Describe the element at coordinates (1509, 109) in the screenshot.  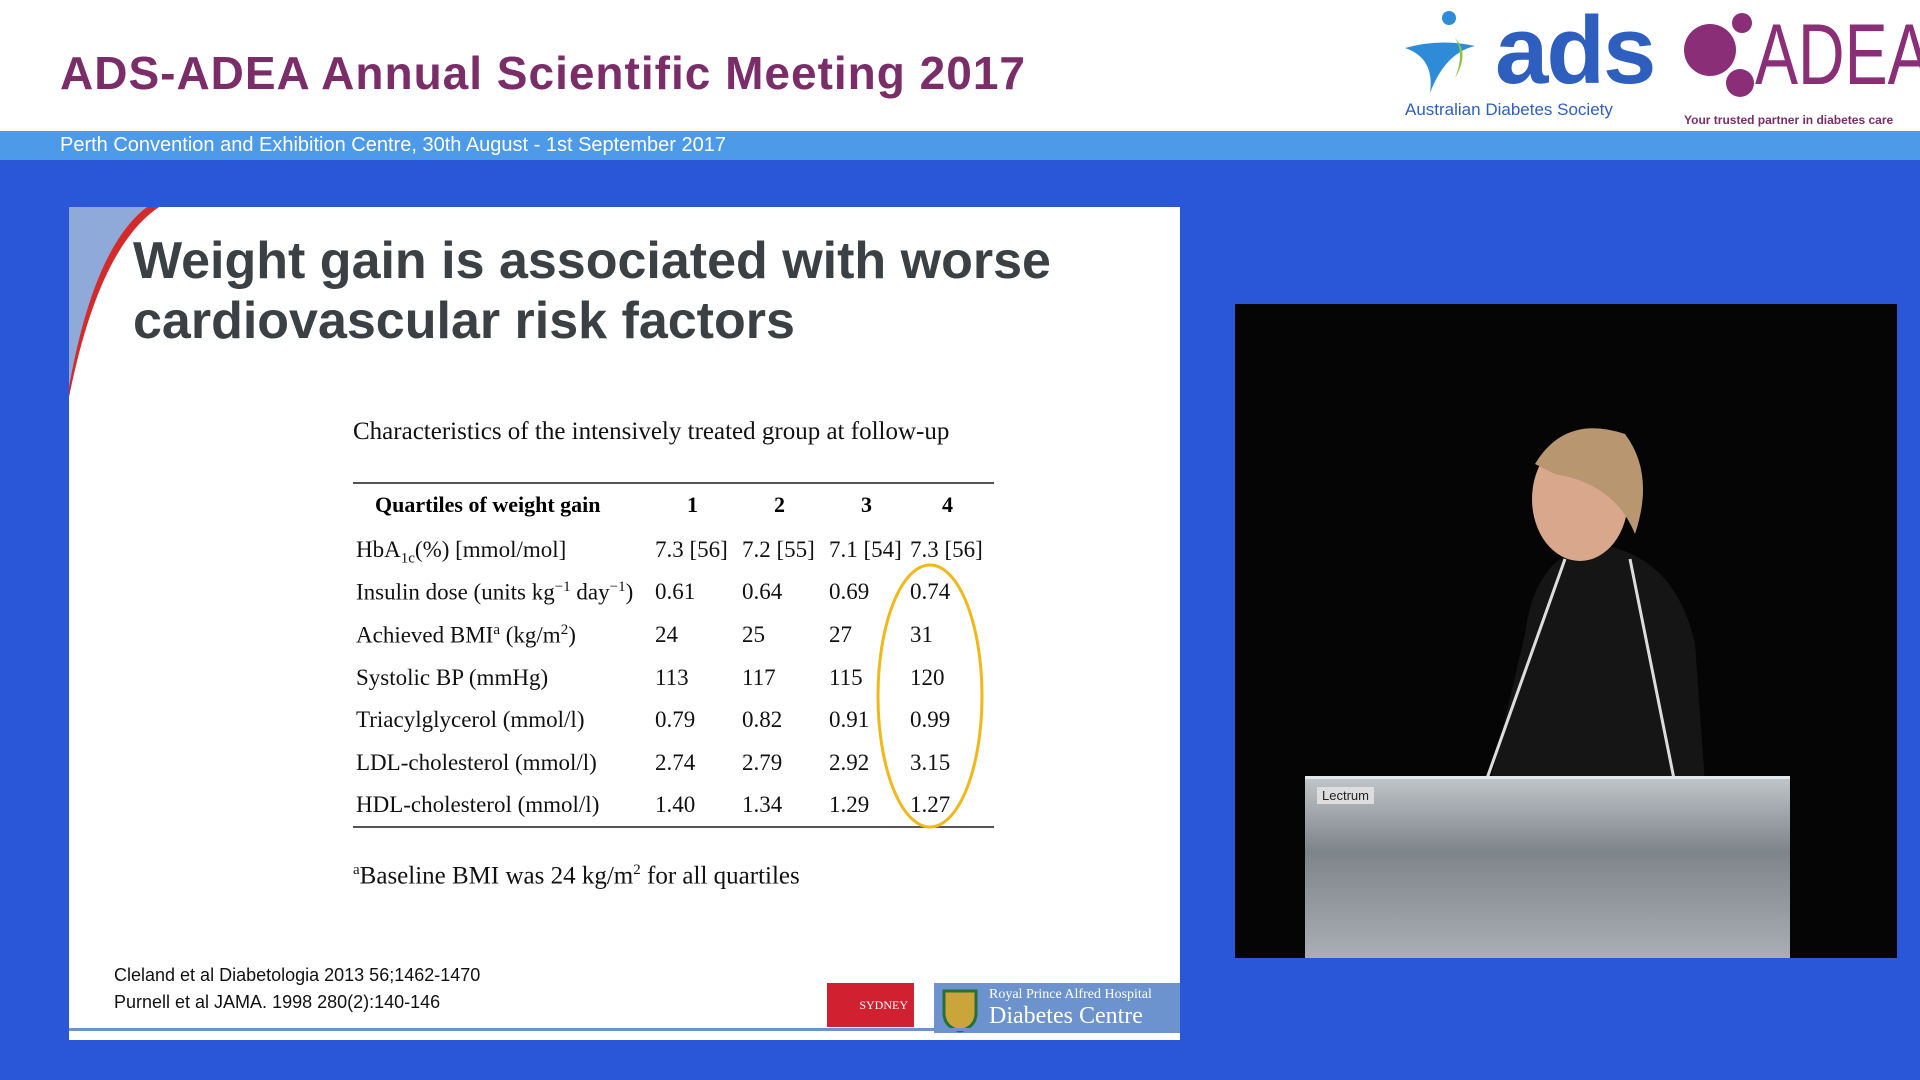
I see `ads-name: Australian Diabetes Society` at that location.